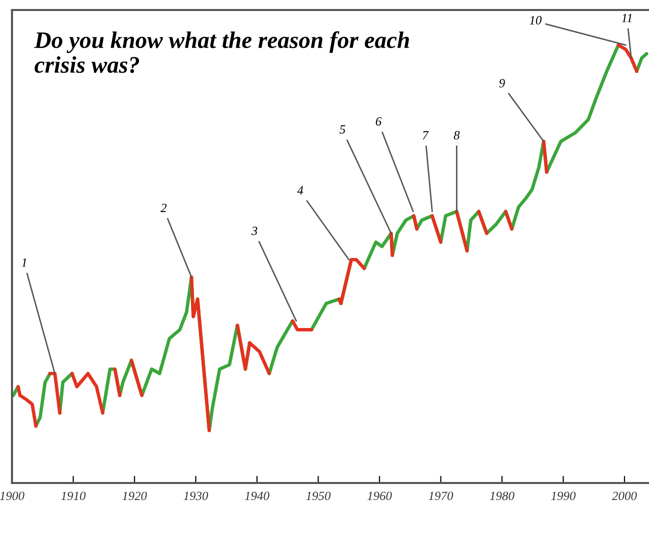 The height and width of the screenshot is (538, 649). What do you see at coordinates (425, 135) in the screenshot?
I see `annotation: 7` at bounding box center [425, 135].